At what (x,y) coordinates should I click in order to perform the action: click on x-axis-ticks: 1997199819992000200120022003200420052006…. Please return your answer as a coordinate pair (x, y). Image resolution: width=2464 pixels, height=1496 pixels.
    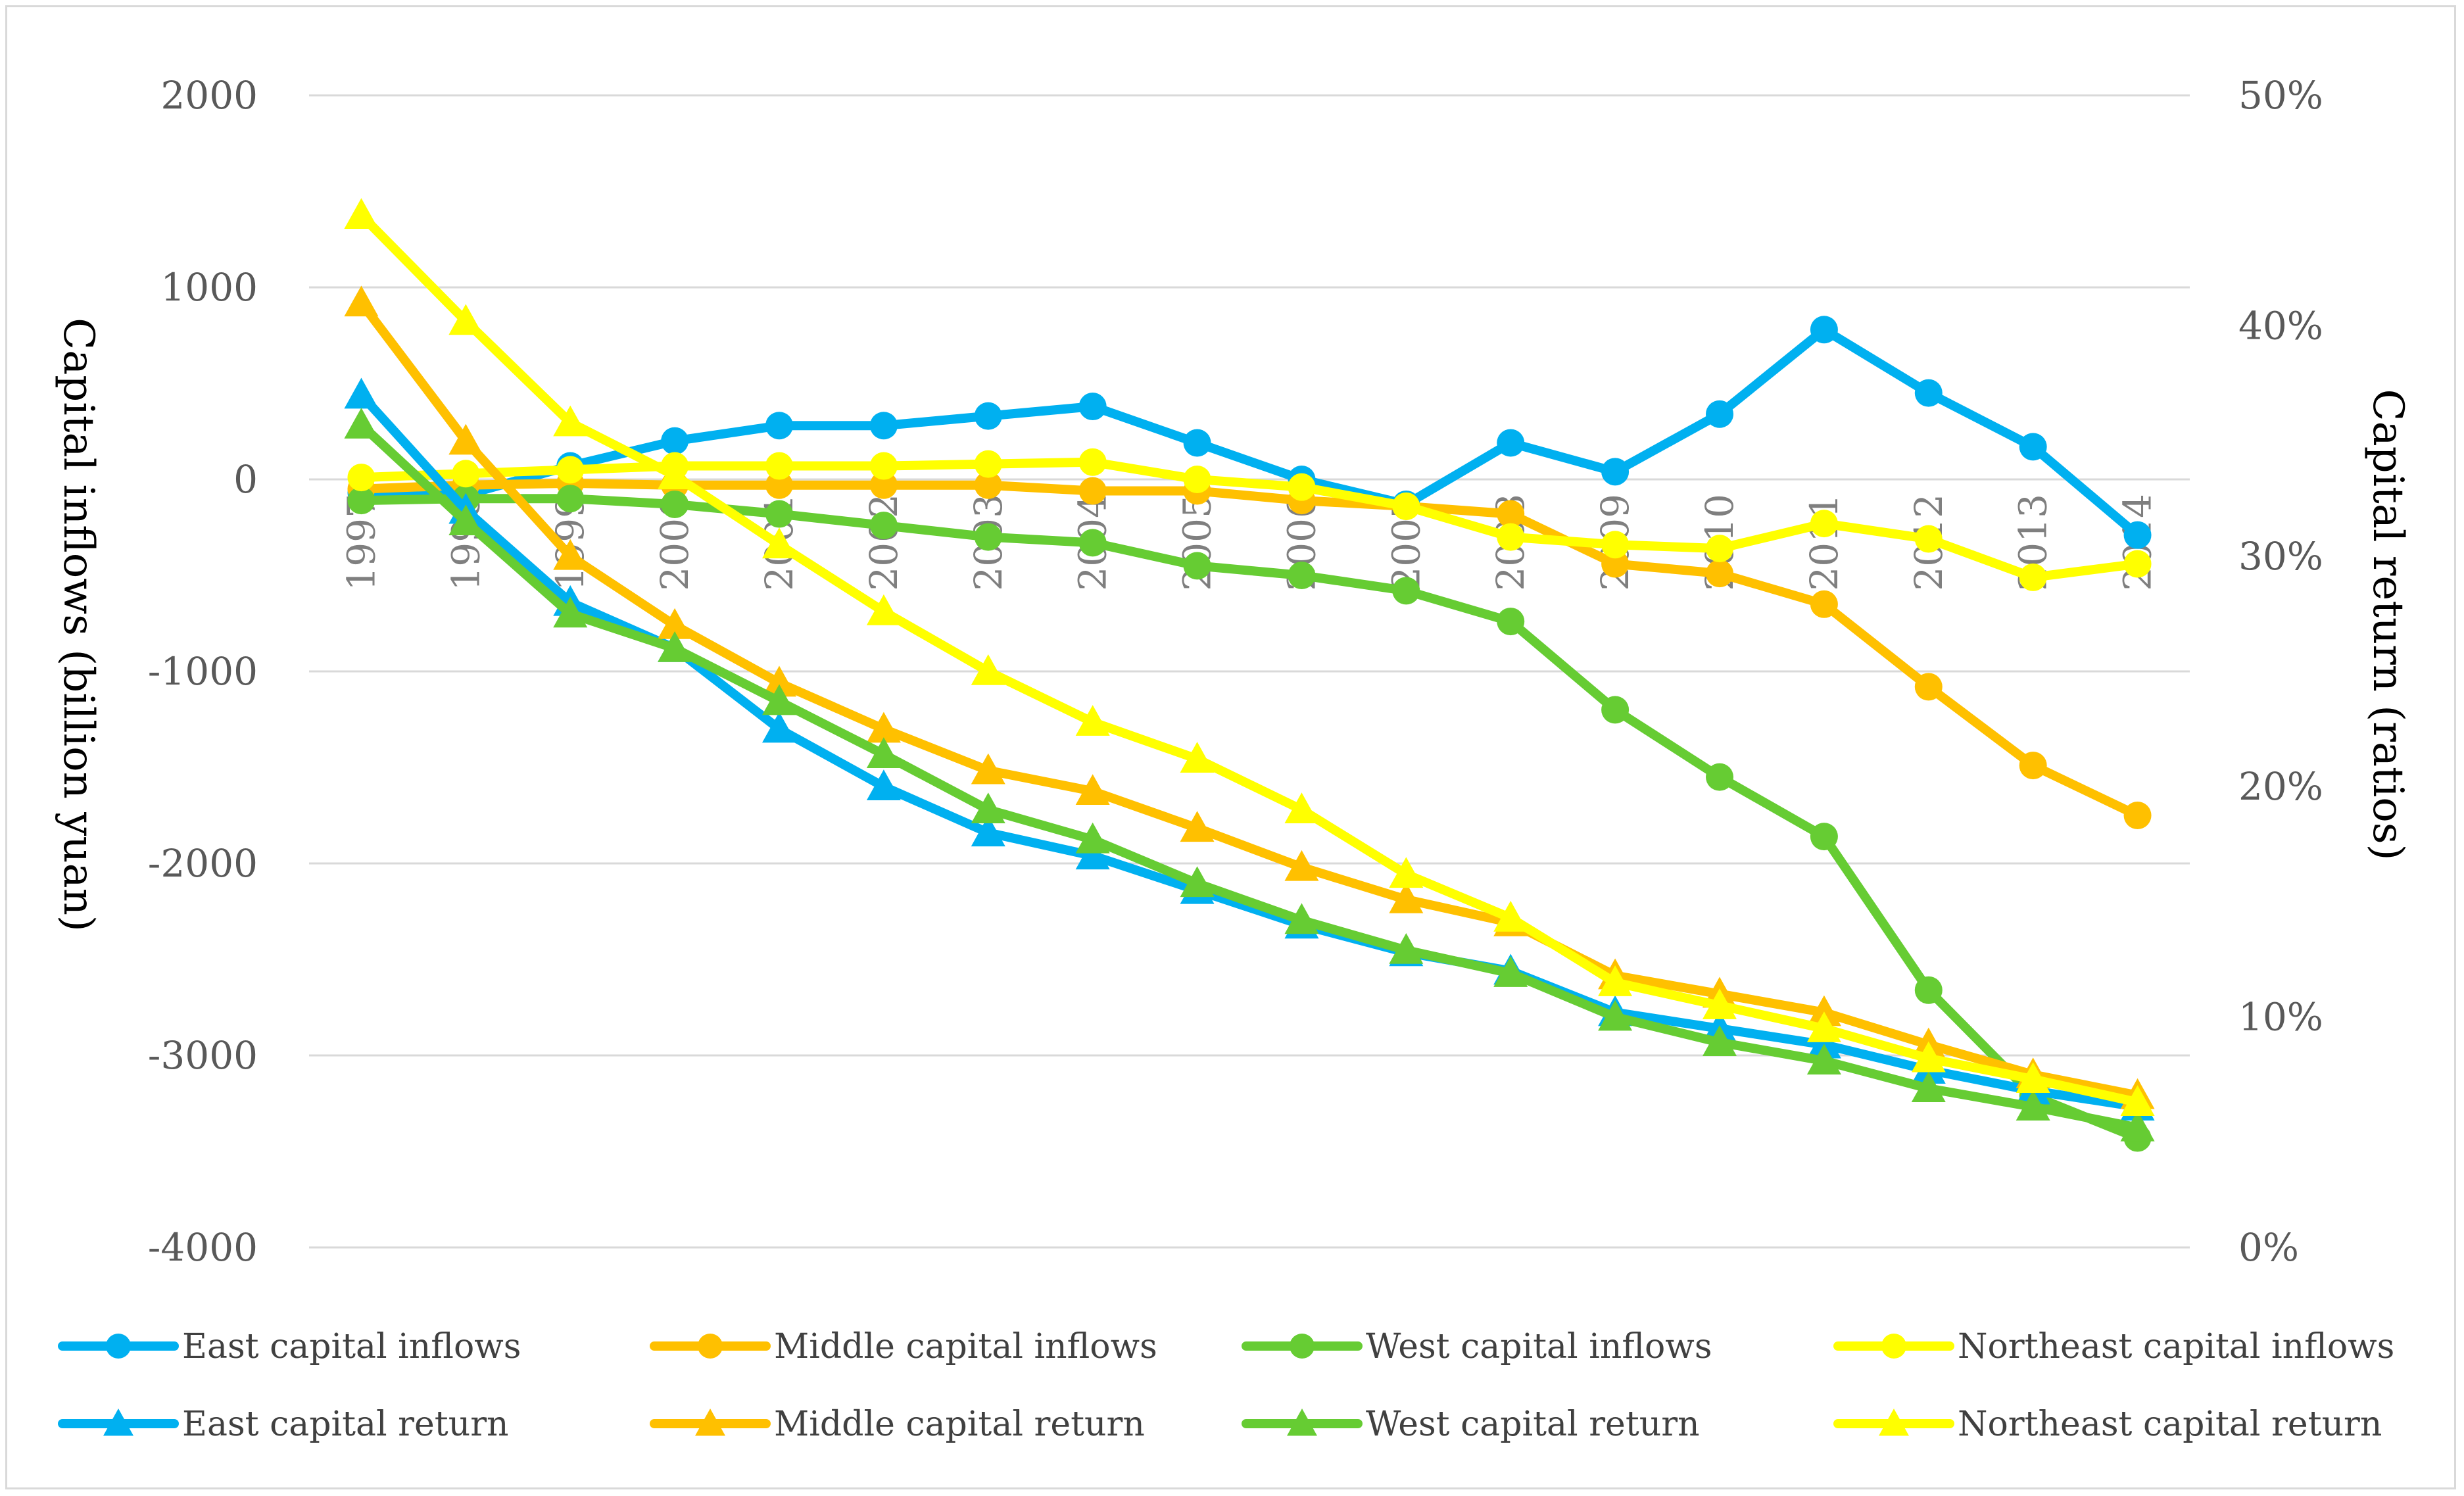
    Looking at the image, I should click on (1249, 542).